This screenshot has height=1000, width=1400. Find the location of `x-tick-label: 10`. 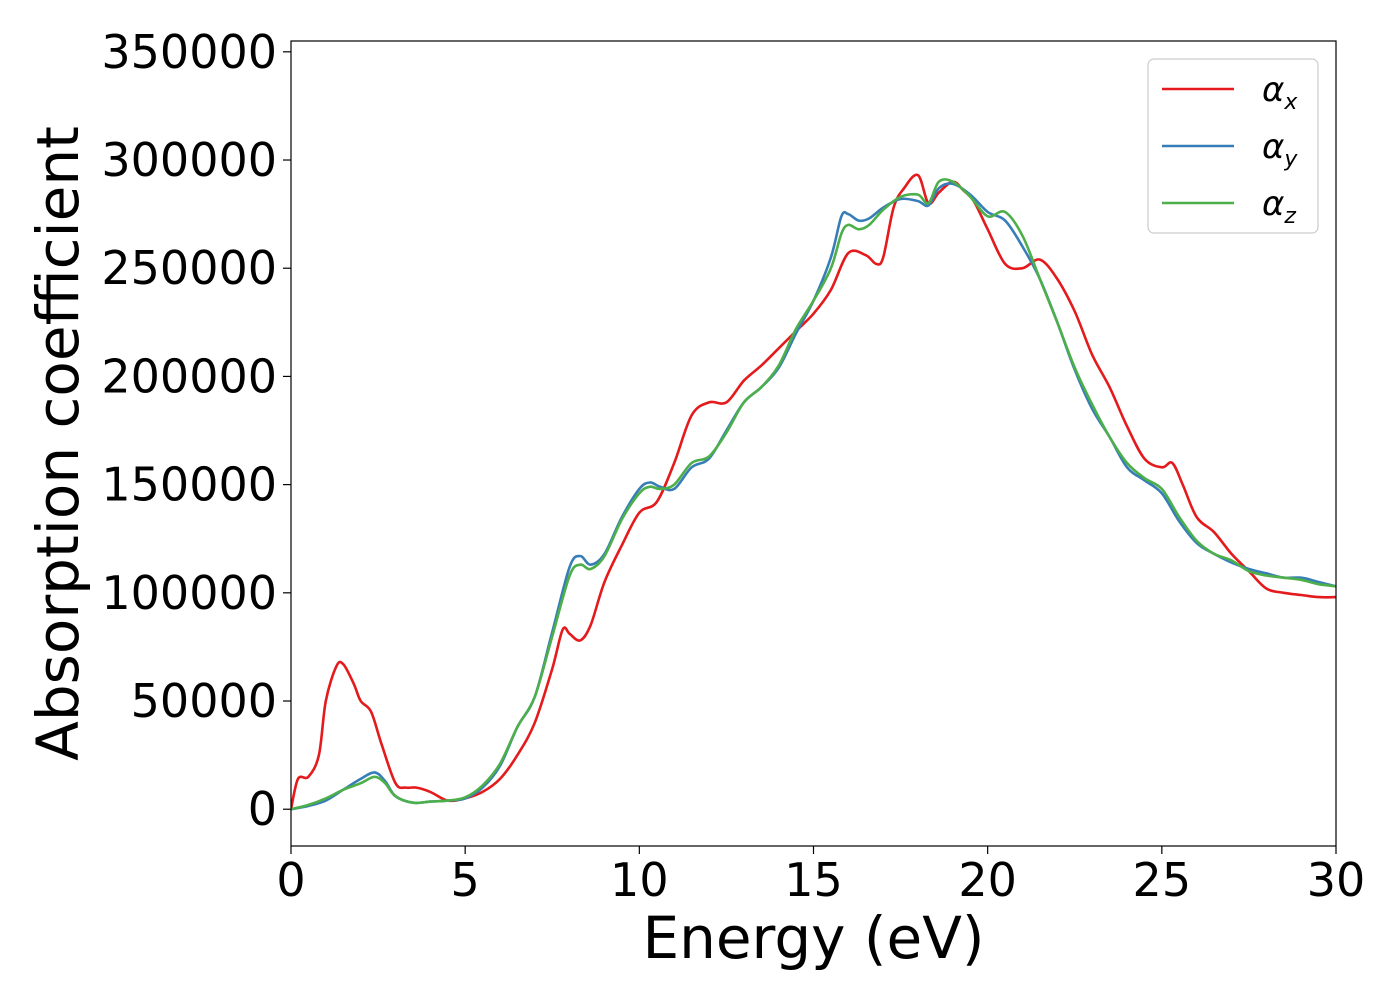

x-tick-label: 10 is located at coordinates (639, 880).